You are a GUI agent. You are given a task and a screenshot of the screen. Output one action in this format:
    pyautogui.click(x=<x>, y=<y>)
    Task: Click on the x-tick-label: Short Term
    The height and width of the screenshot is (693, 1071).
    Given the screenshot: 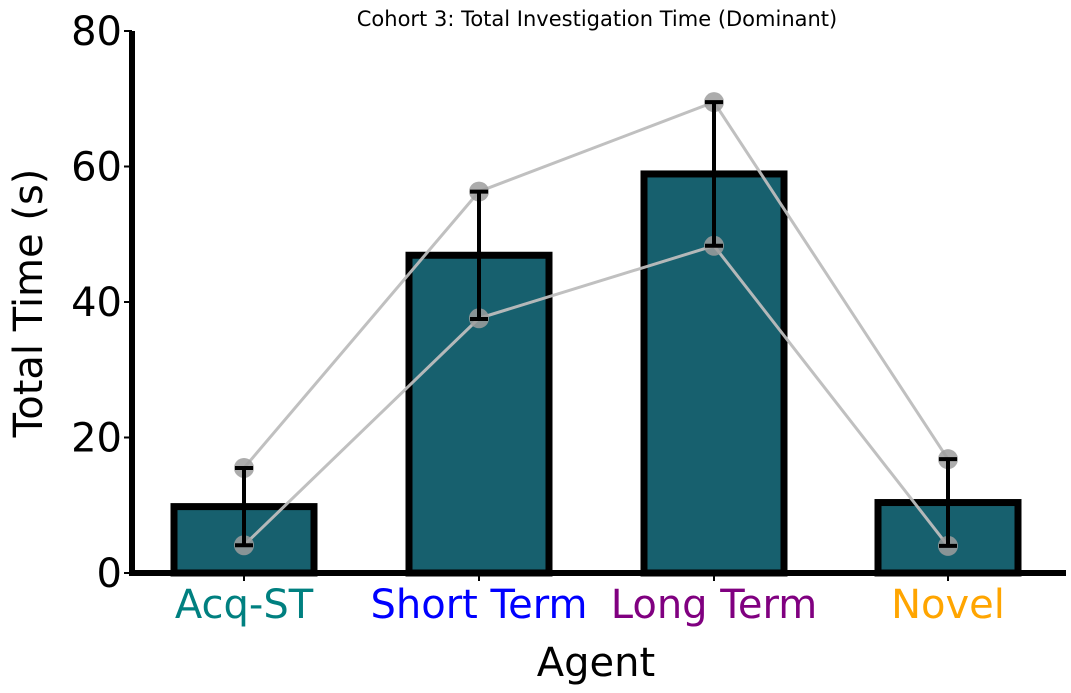 What is the action you would take?
    pyautogui.click(x=478, y=605)
    